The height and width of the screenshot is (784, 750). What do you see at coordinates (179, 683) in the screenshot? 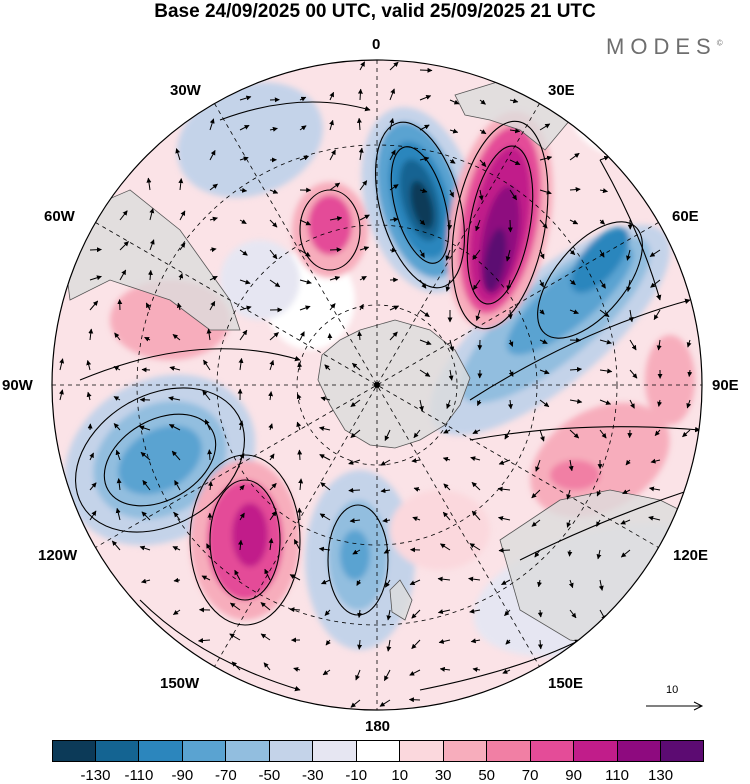
I see `meridian-label-150w: 150W` at bounding box center [179, 683].